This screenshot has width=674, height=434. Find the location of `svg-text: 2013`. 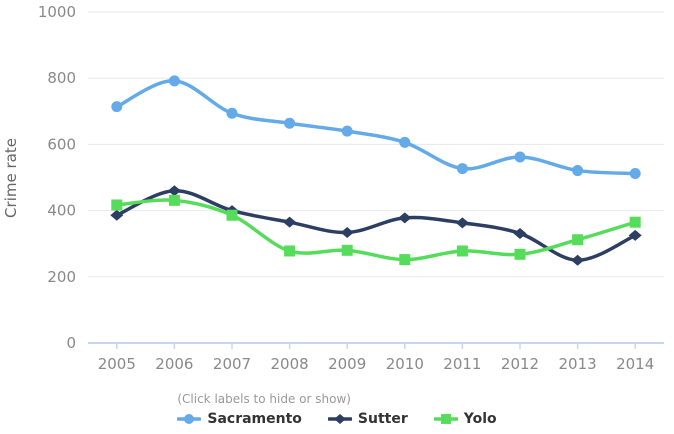

svg-text: 2013 is located at coordinates (578, 363).